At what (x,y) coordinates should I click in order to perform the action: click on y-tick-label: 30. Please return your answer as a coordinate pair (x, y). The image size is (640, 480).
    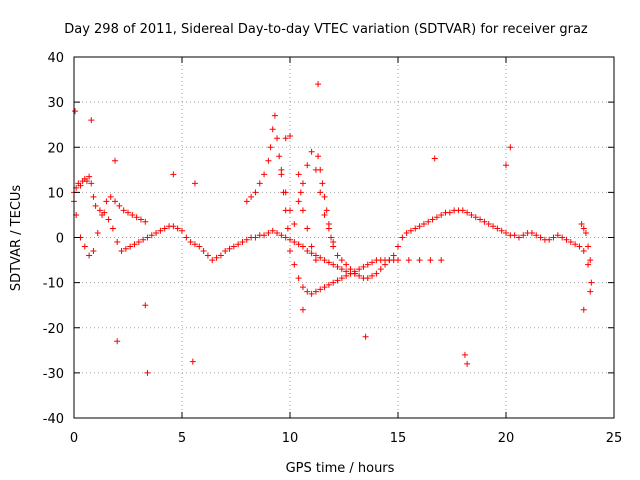
    Looking at the image, I should click on (55, 103).